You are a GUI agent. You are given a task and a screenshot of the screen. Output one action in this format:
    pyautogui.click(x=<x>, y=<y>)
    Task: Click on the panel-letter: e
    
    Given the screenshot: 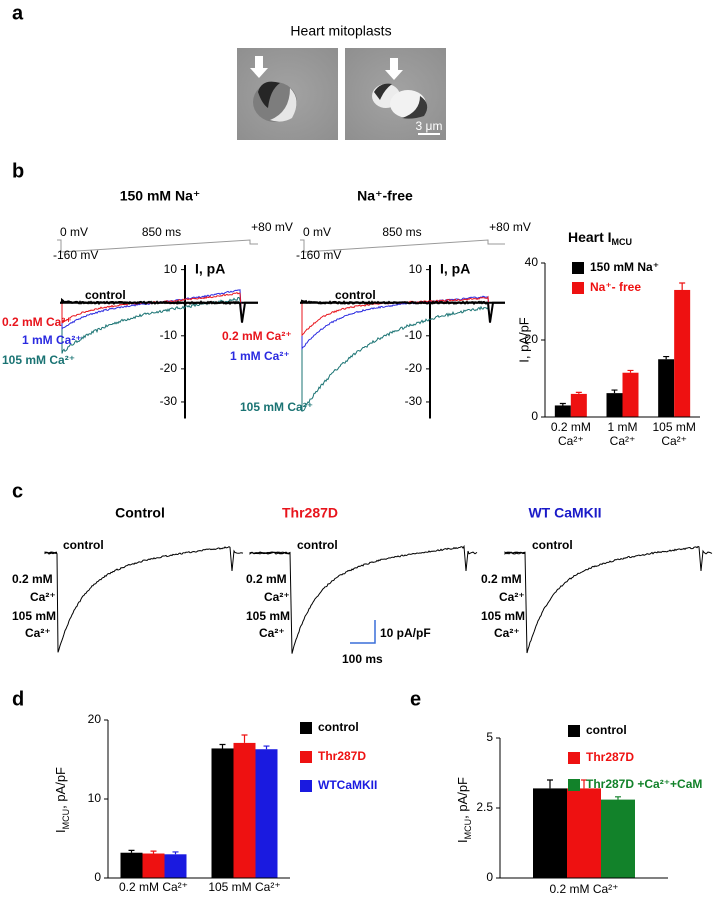 What is the action you would take?
    pyautogui.click(x=415, y=699)
    